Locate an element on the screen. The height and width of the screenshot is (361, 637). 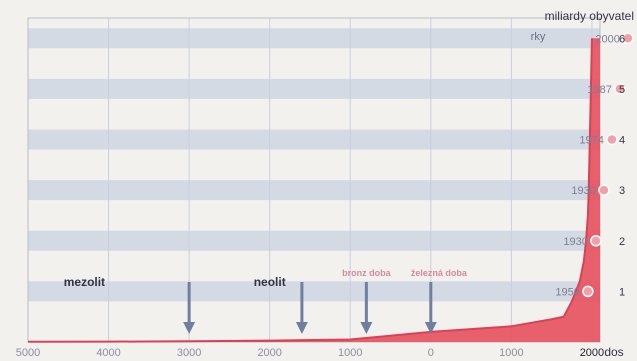
x-tick-labels: 5000 4000 3000 2000 1000 0 1000 2000 is located at coordinates (310, 353).